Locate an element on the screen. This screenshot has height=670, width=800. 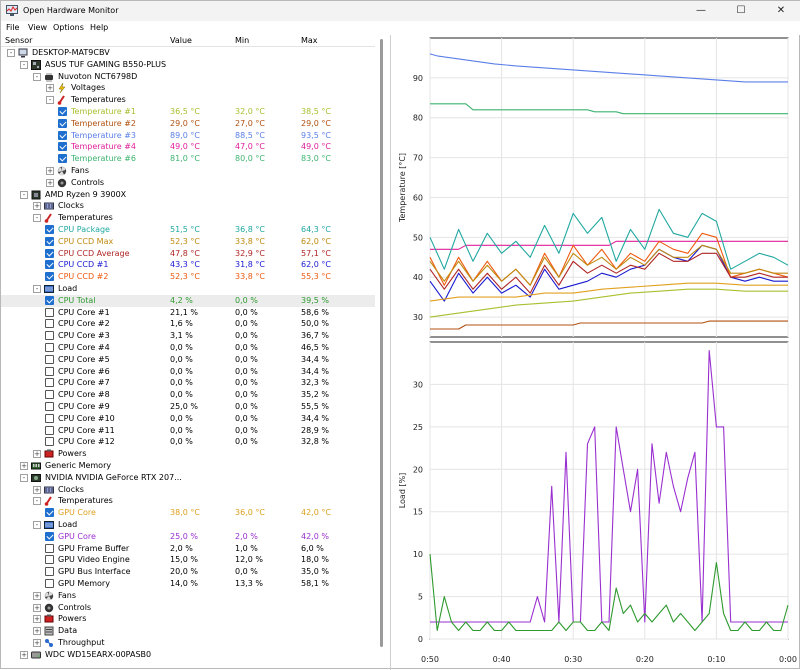
tree-row: - AMD Ryzen 9 3900X is located at coordinates (188, 195).